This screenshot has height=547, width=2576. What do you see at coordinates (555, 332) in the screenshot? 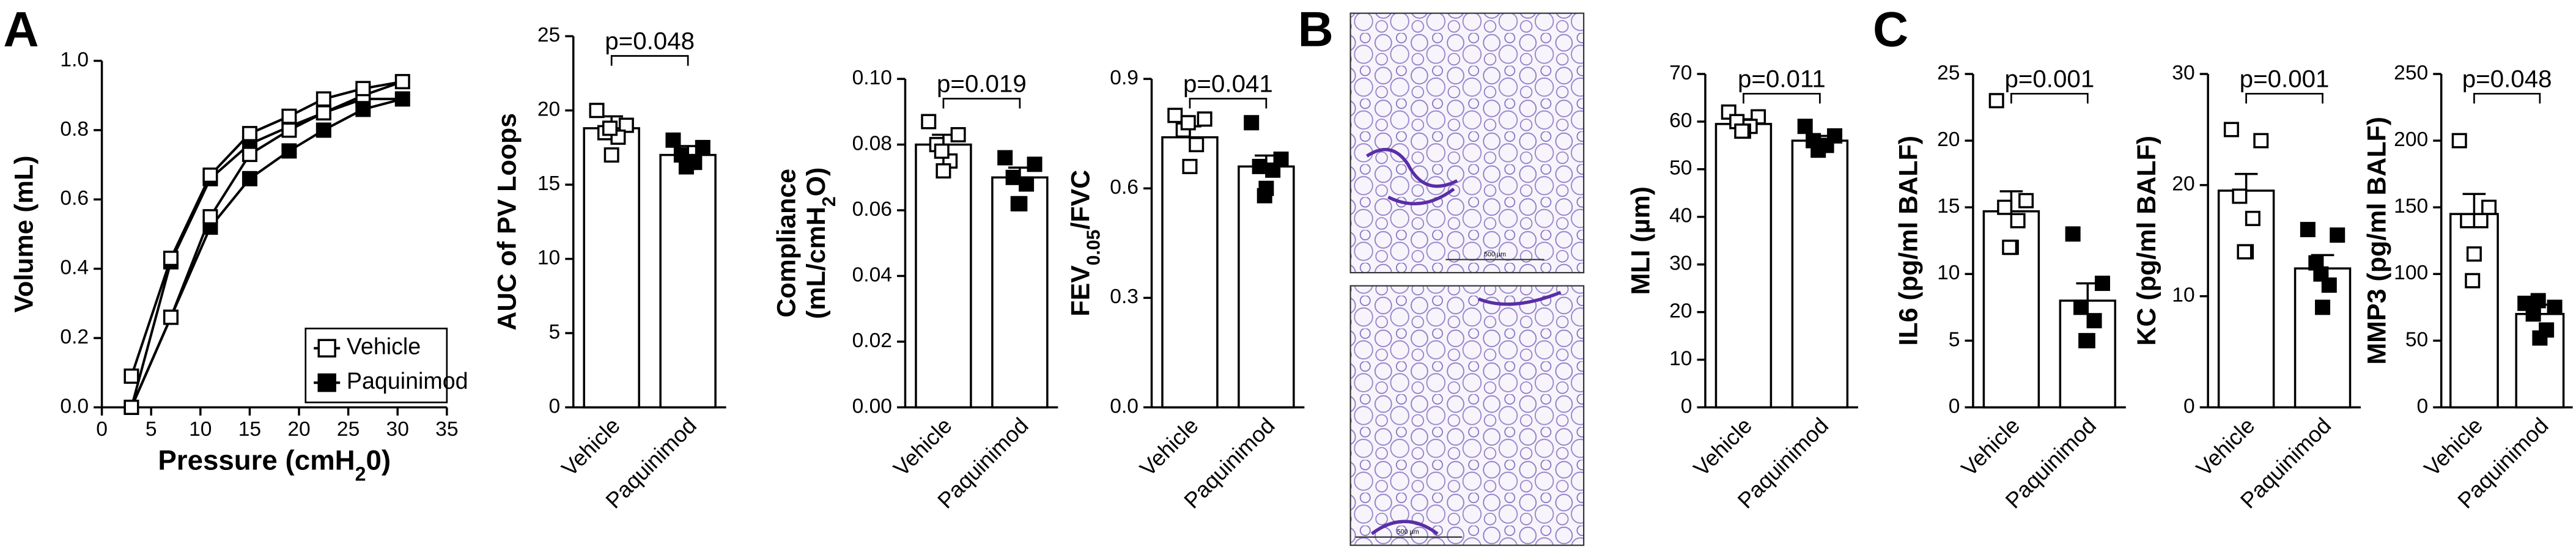
I see `y-tick-label: 5` at bounding box center [555, 332].